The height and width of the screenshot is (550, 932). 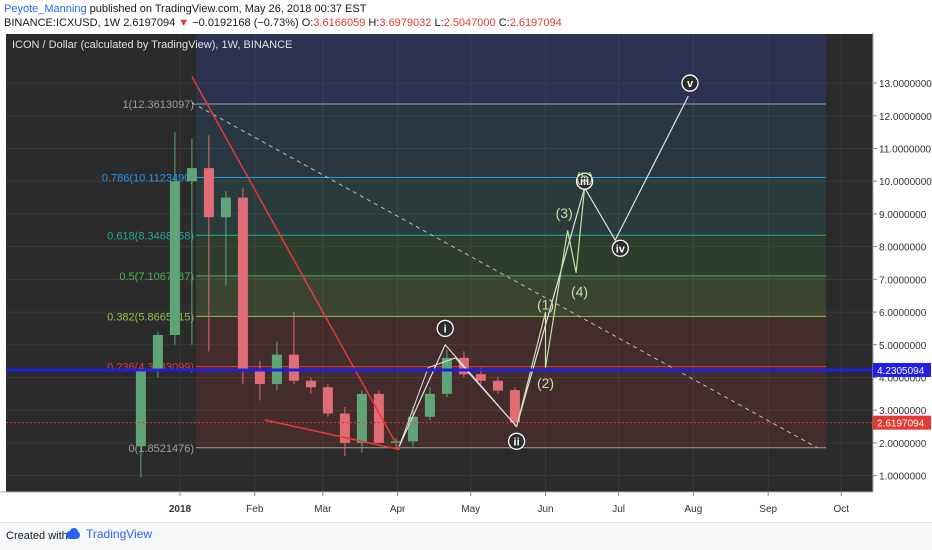 What do you see at coordinates (511, 69) in the screenshot?
I see `fib-band-top` at bounding box center [511, 69].